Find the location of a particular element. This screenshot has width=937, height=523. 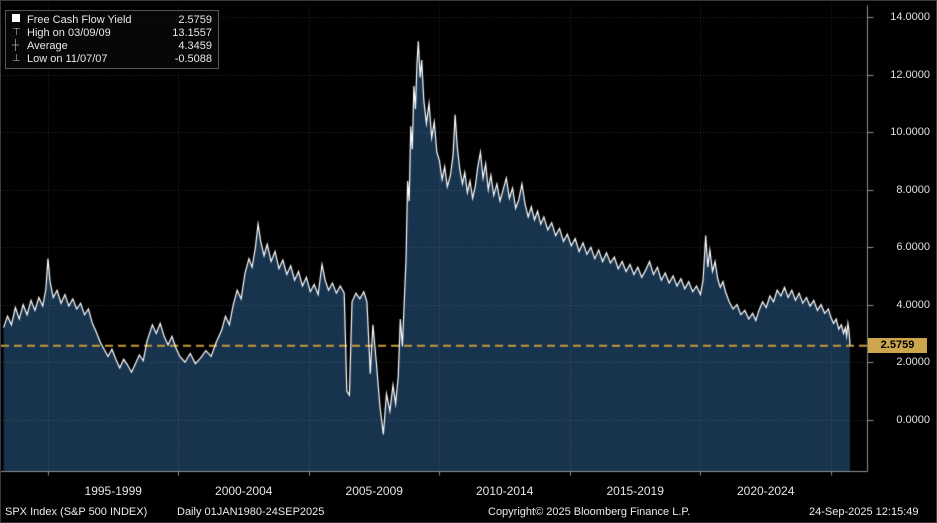

y-axis-tick-label: 12.0000 is located at coordinates (910, 74).